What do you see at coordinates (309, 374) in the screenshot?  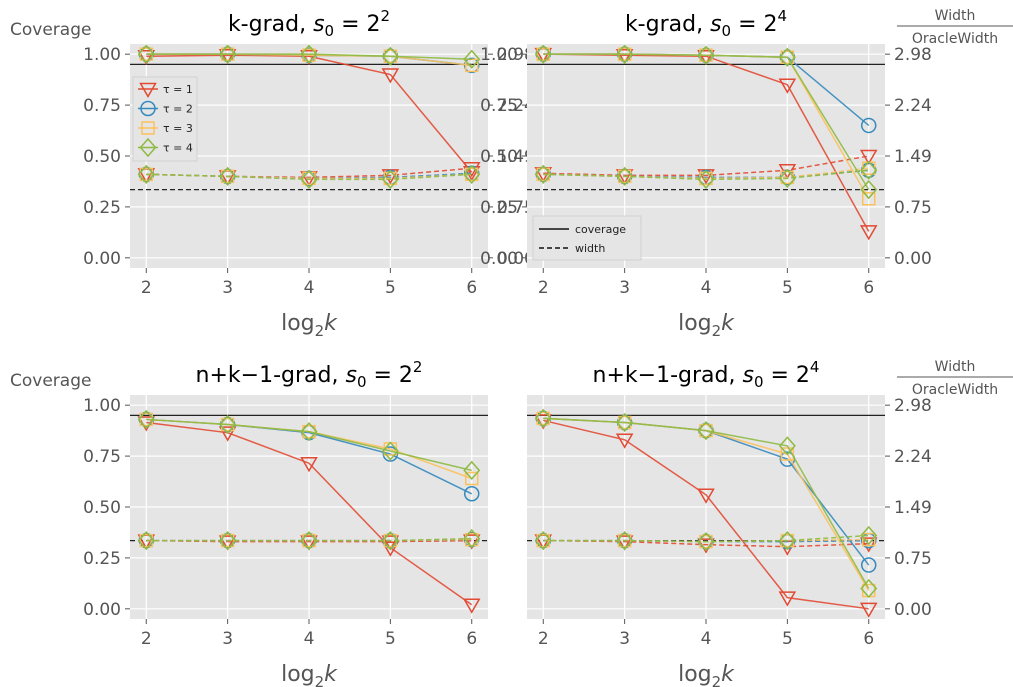 I see `chart-title: n+k−1-grad, s0 = 22` at bounding box center [309, 374].